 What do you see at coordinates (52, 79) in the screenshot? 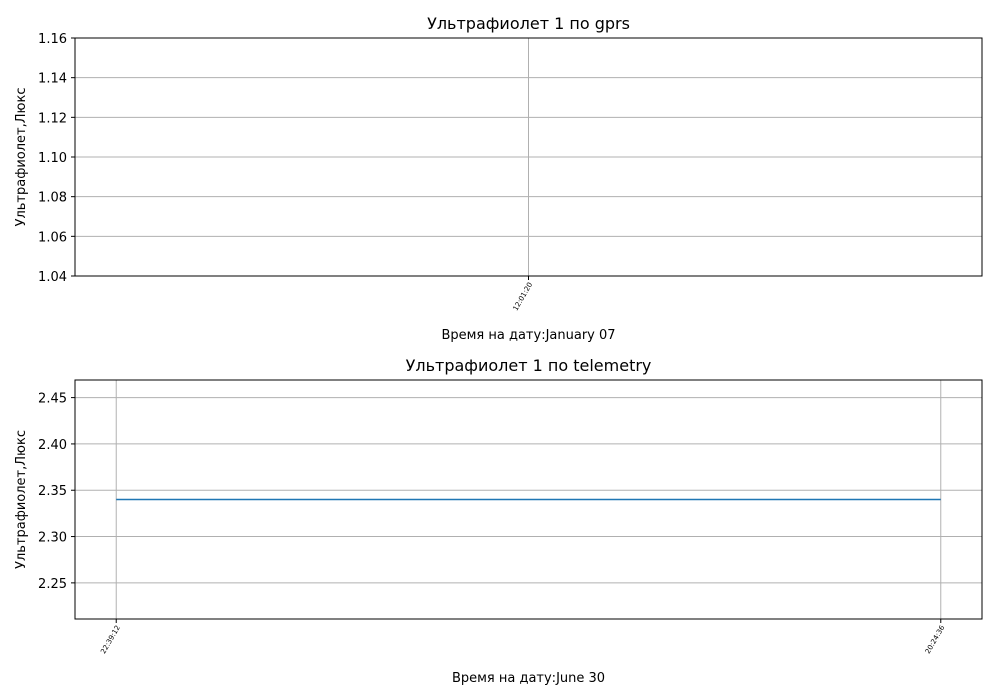
I see `y-tick-label: 1.14` at bounding box center [52, 79].